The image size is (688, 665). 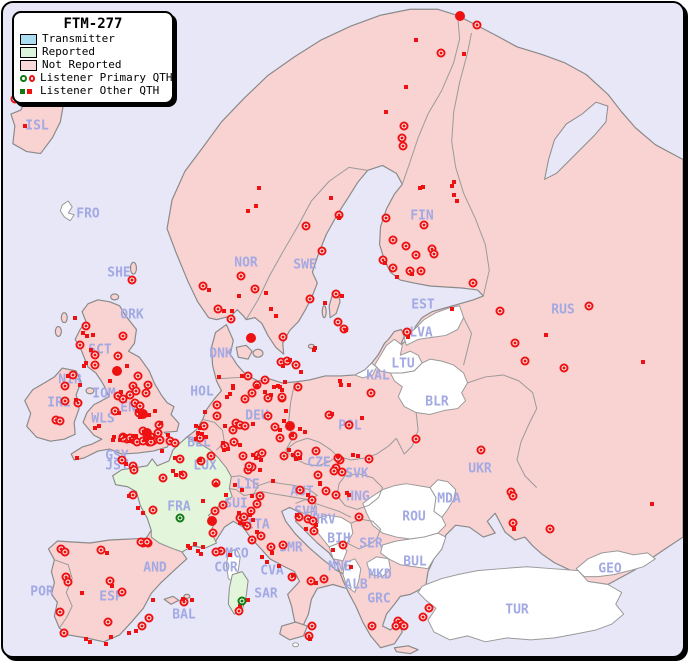 I want to click on albania, so click(x=352, y=575).